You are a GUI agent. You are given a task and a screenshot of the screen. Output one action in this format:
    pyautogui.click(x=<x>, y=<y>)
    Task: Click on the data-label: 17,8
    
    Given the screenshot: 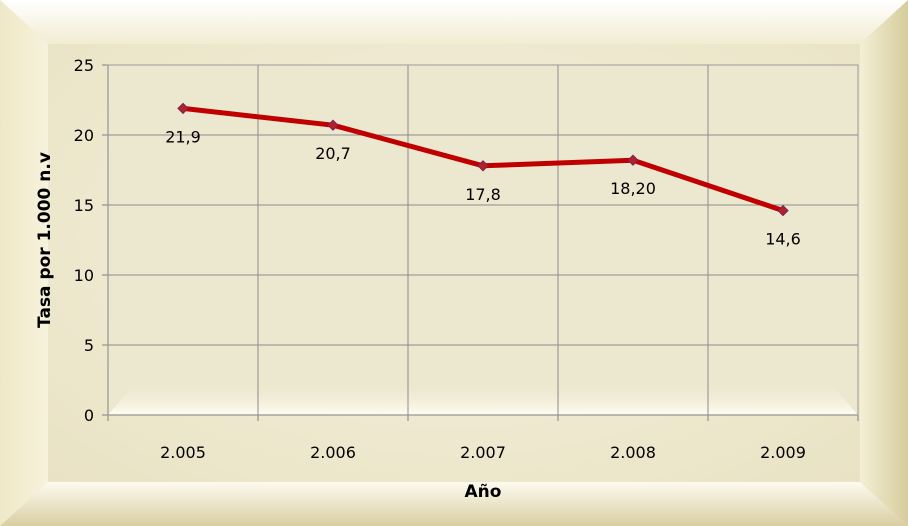 What is the action you would take?
    pyautogui.click(x=483, y=194)
    